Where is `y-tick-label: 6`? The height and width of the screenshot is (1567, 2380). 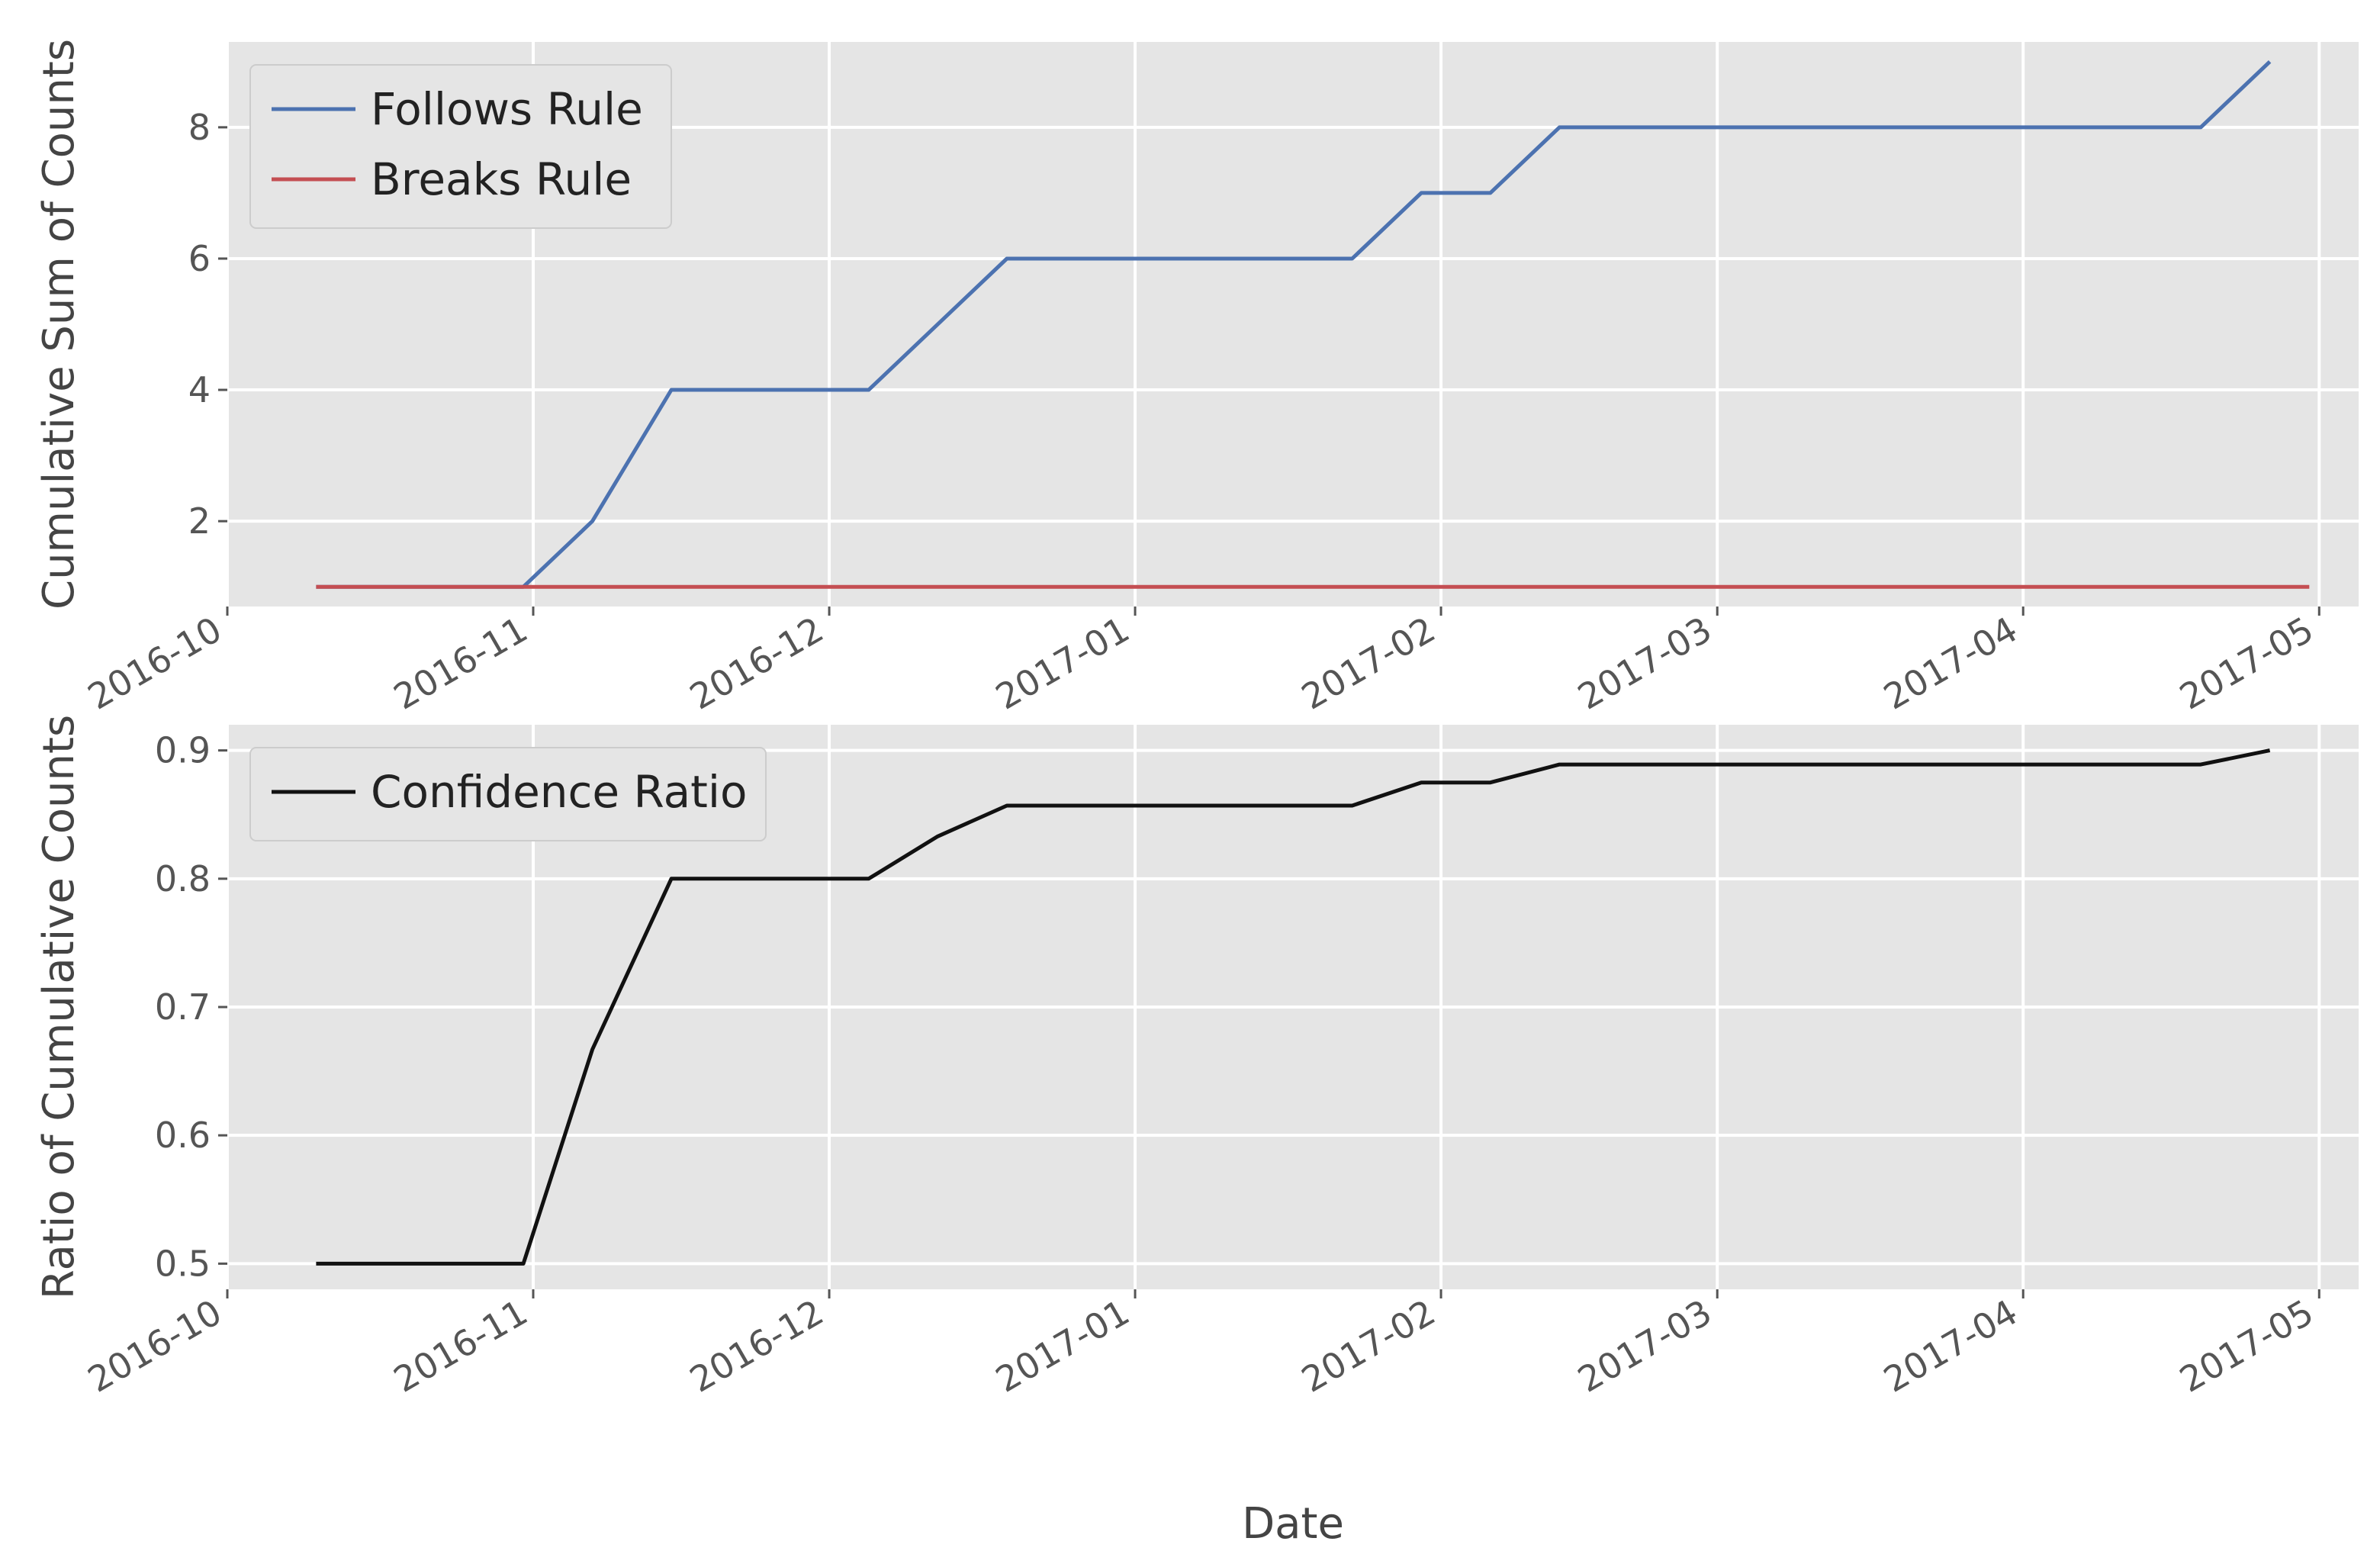
y-tick-label: 6 is located at coordinates (199, 258).